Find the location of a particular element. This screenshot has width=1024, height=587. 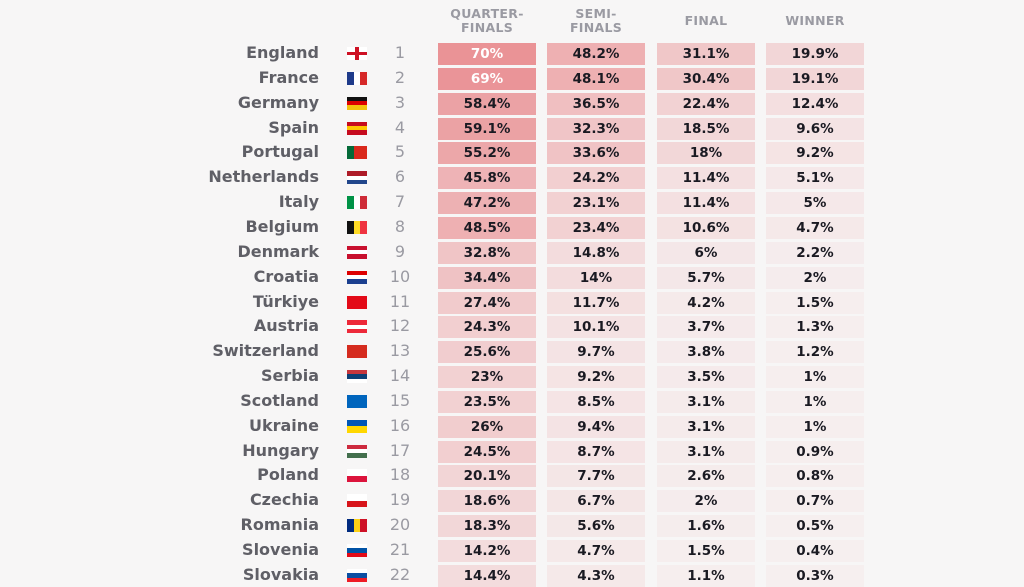

country-name: Romania is located at coordinates (279, 525).